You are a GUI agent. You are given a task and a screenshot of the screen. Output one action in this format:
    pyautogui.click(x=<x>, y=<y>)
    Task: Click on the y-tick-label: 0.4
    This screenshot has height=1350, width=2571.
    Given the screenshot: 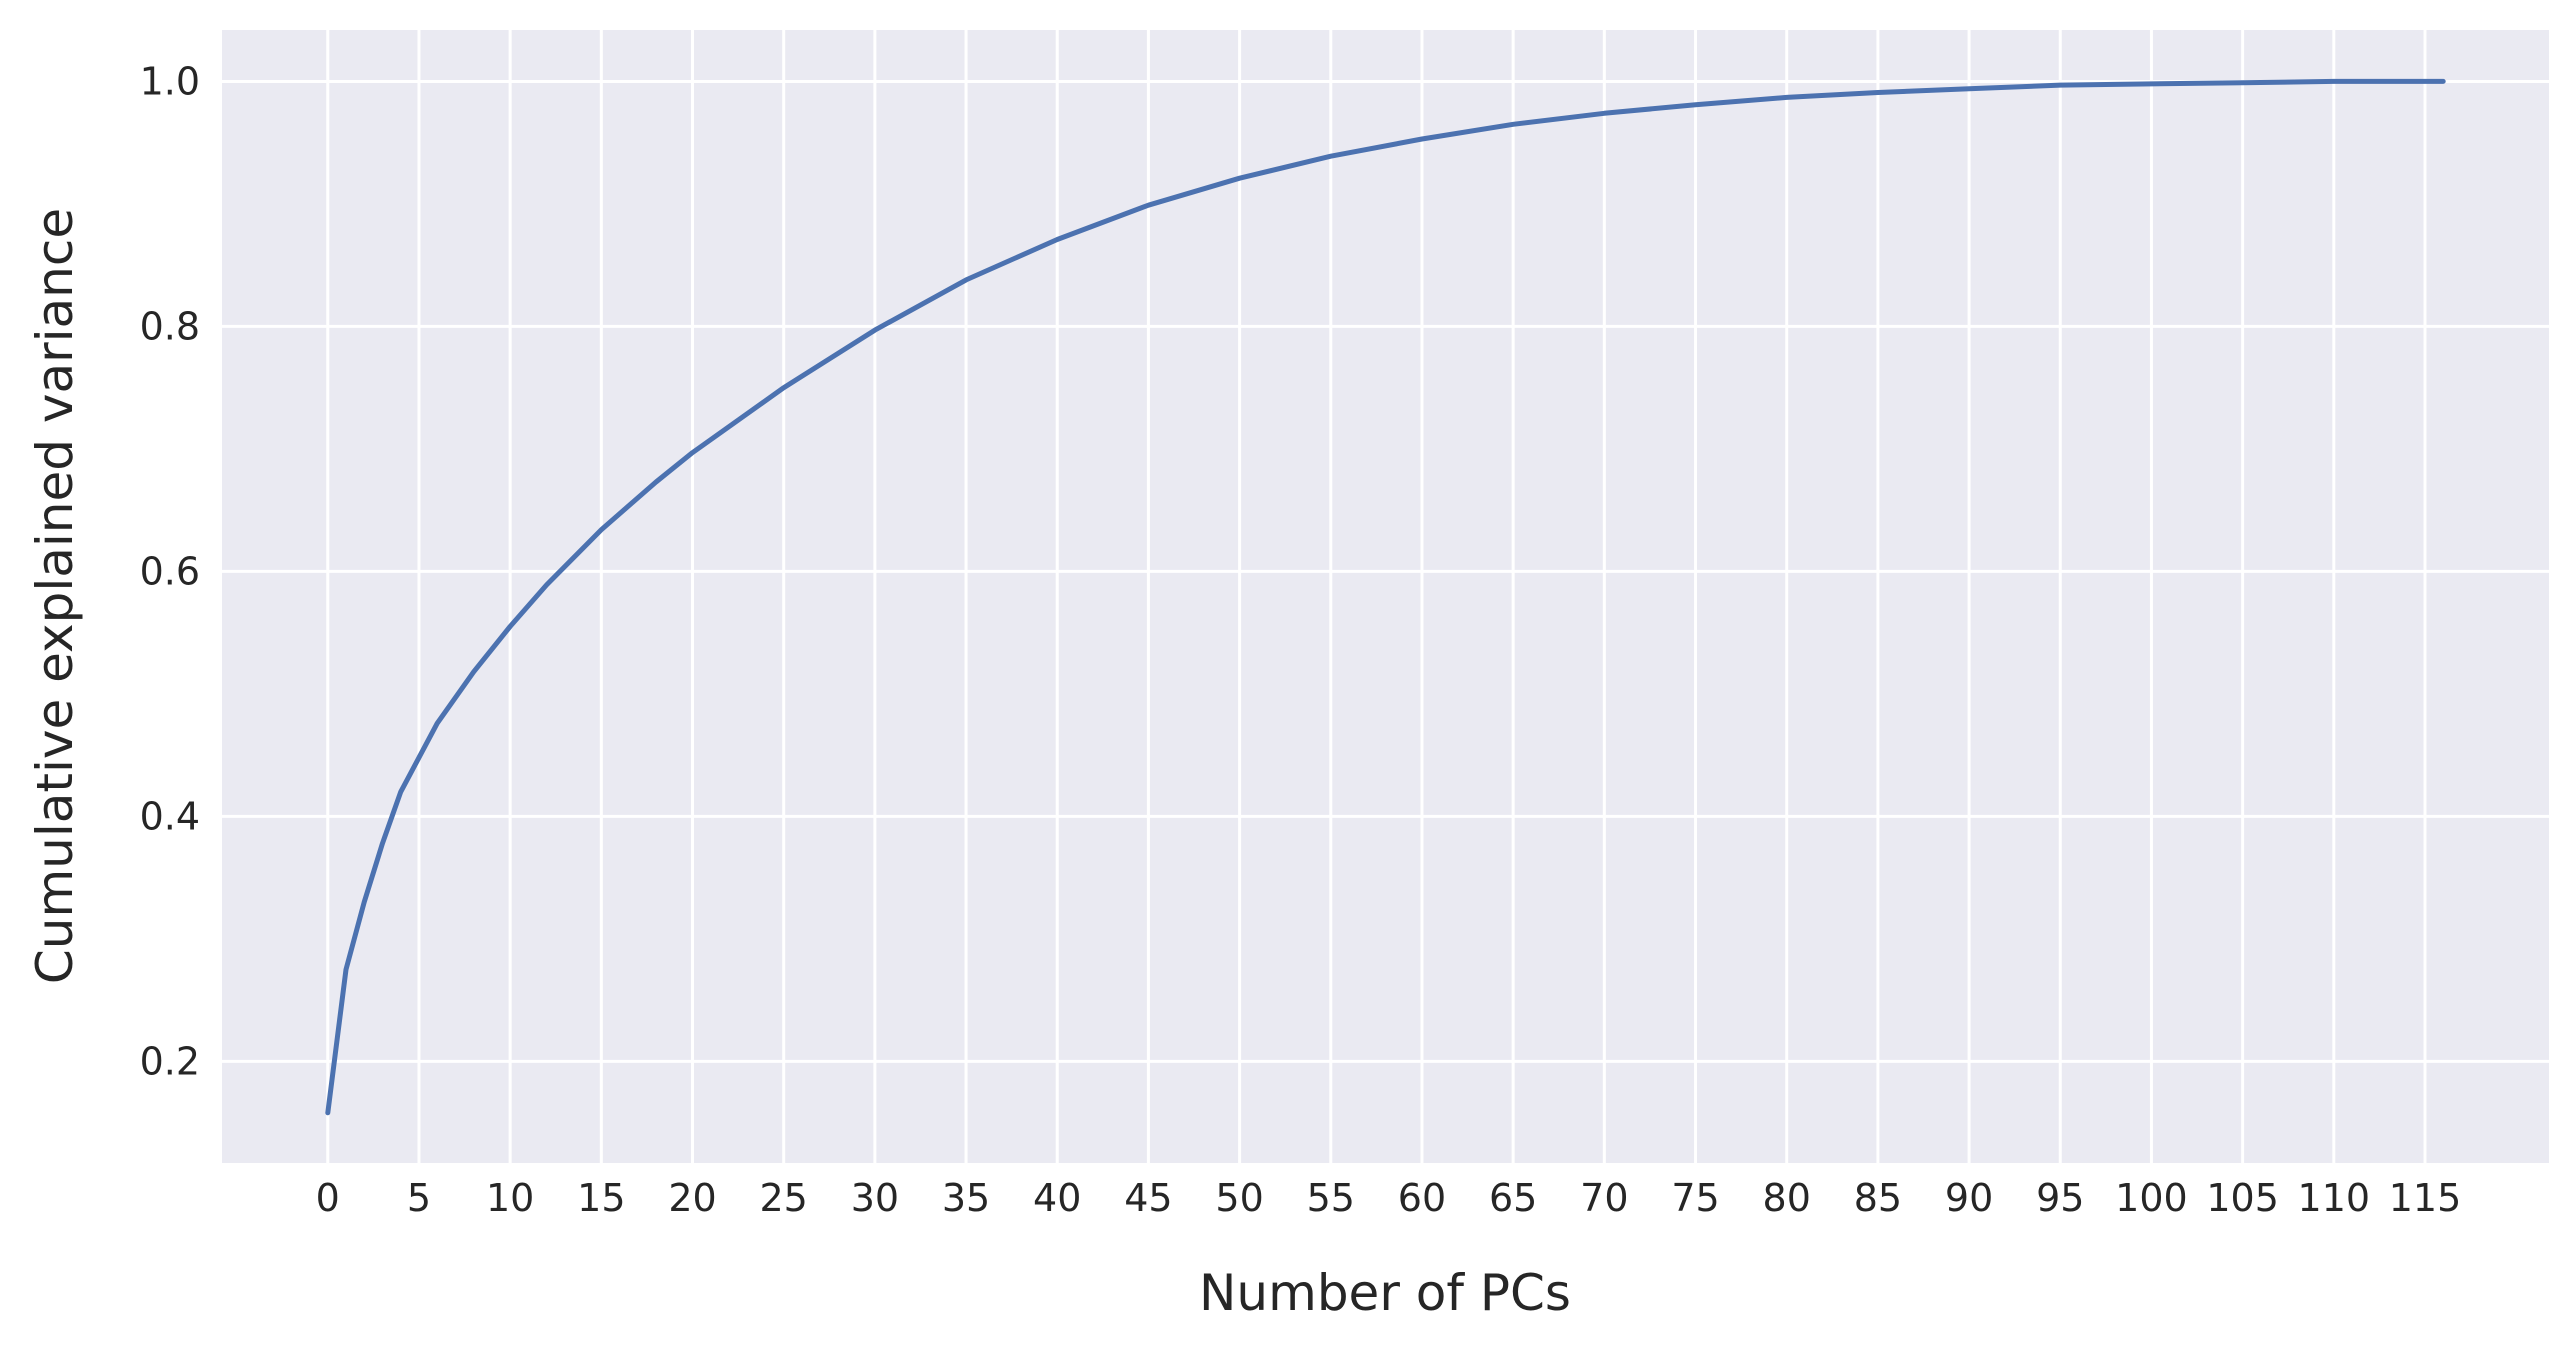 What is the action you would take?
    pyautogui.click(x=170, y=816)
    